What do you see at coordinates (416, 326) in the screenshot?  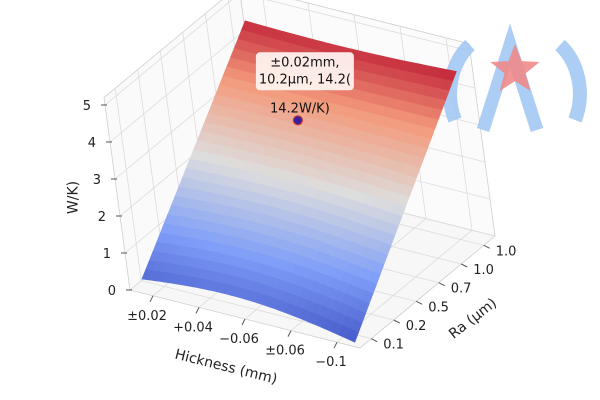 I see `y-tick-label: 0.2` at bounding box center [416, 326].